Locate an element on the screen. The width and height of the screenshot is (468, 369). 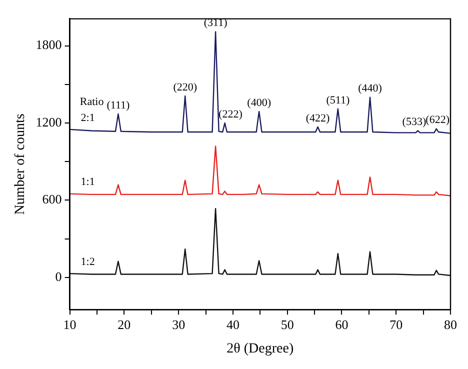
x-tick-label: 50 is located at coordinates (287, 324).